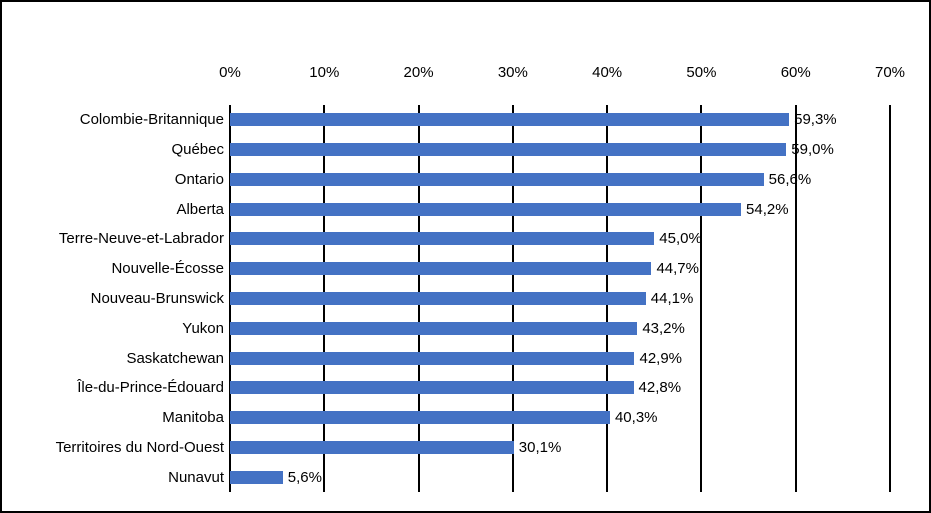  Describe the element at coordinates (795, 72) in the screenshot. I see `x-axis-tick-label: 60%` at that location.